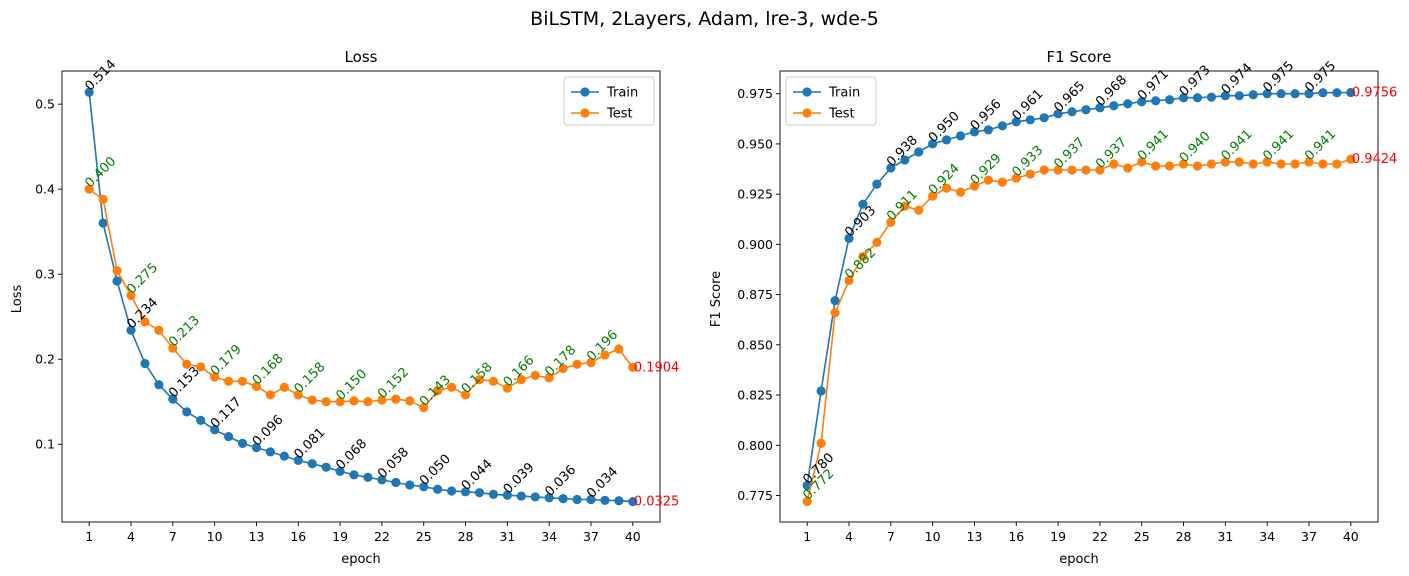 This screenshot has height=576, width=1409. I want to click on f1-y-tick-label: 0.825, so click(755, 395).